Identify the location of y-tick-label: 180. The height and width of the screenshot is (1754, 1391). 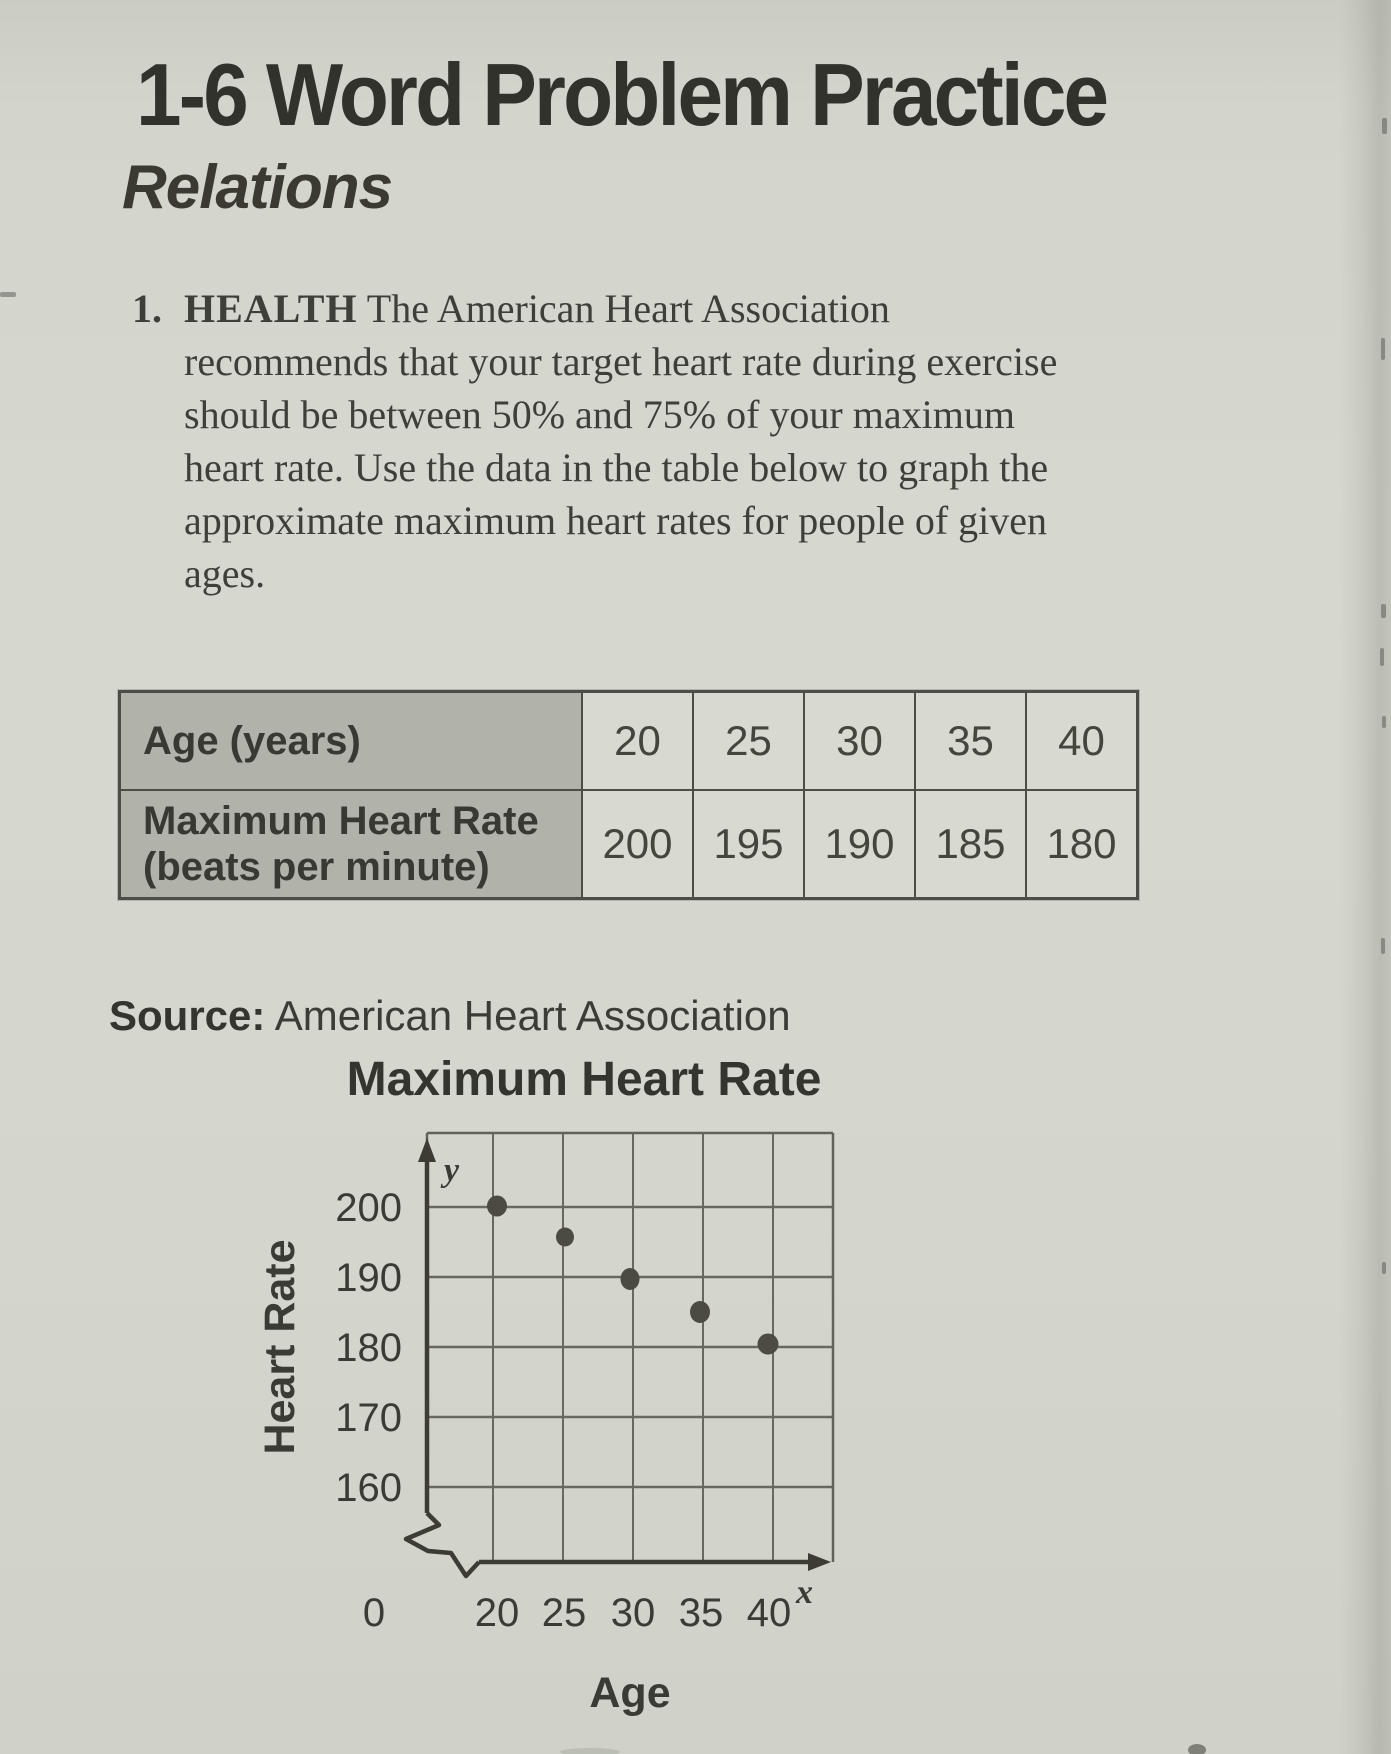
(368, 1348).